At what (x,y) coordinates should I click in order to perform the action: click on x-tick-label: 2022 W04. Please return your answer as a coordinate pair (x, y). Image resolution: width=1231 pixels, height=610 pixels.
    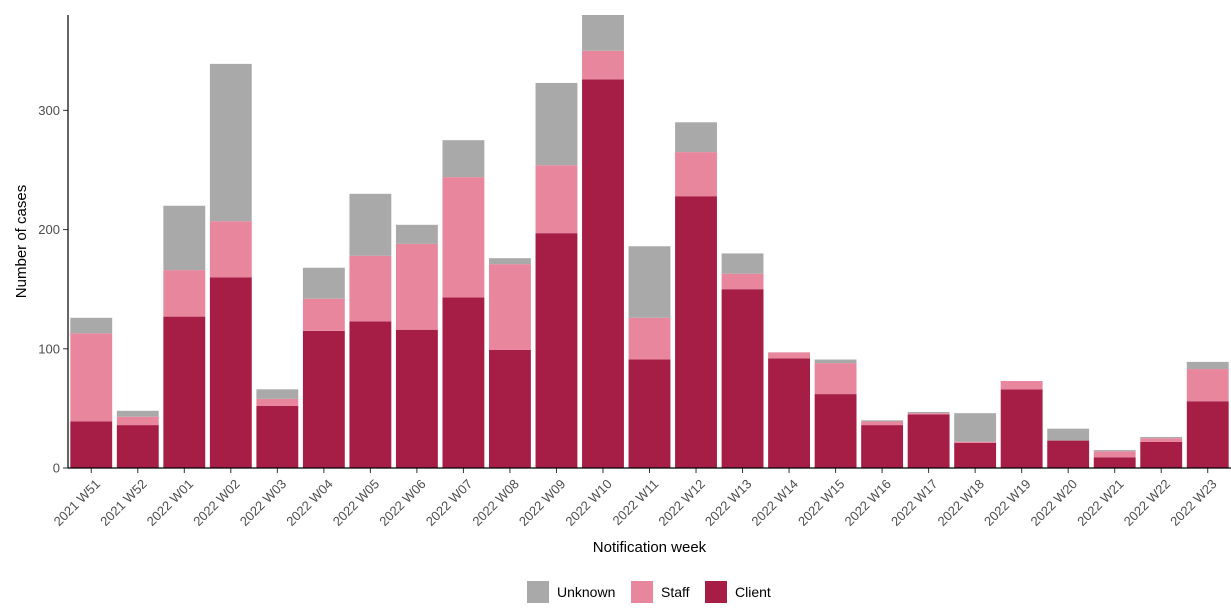
    Looking at the image, I should click on (309, 502).